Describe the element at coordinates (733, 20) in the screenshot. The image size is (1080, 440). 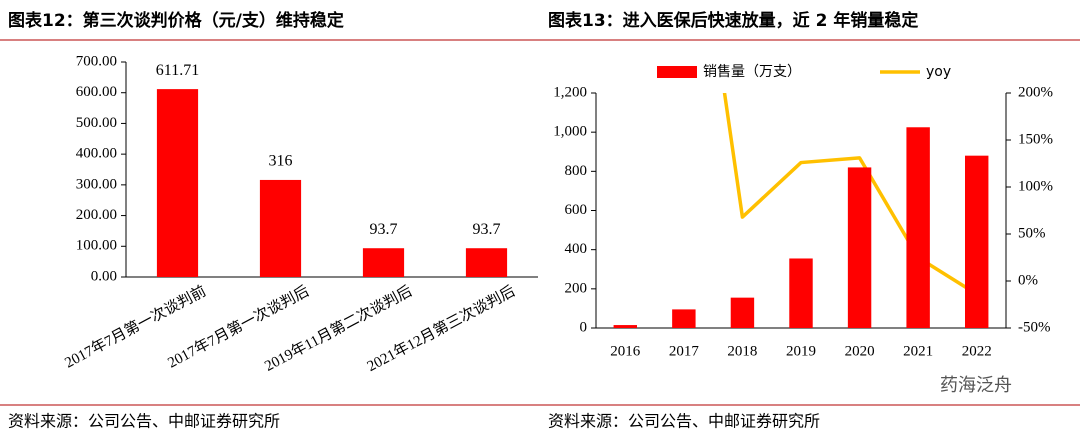
I see `chart-title: 图表13：进入医保后快速放量，近 2 年销量稳定` at that location.